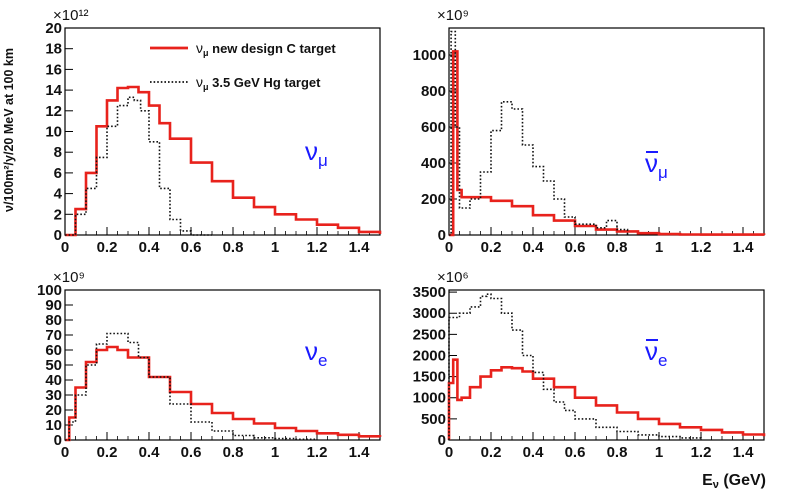 The height and width of the screenshot is (492, 788). I want to click on y-tick-label: 2500, so click(429, 334).